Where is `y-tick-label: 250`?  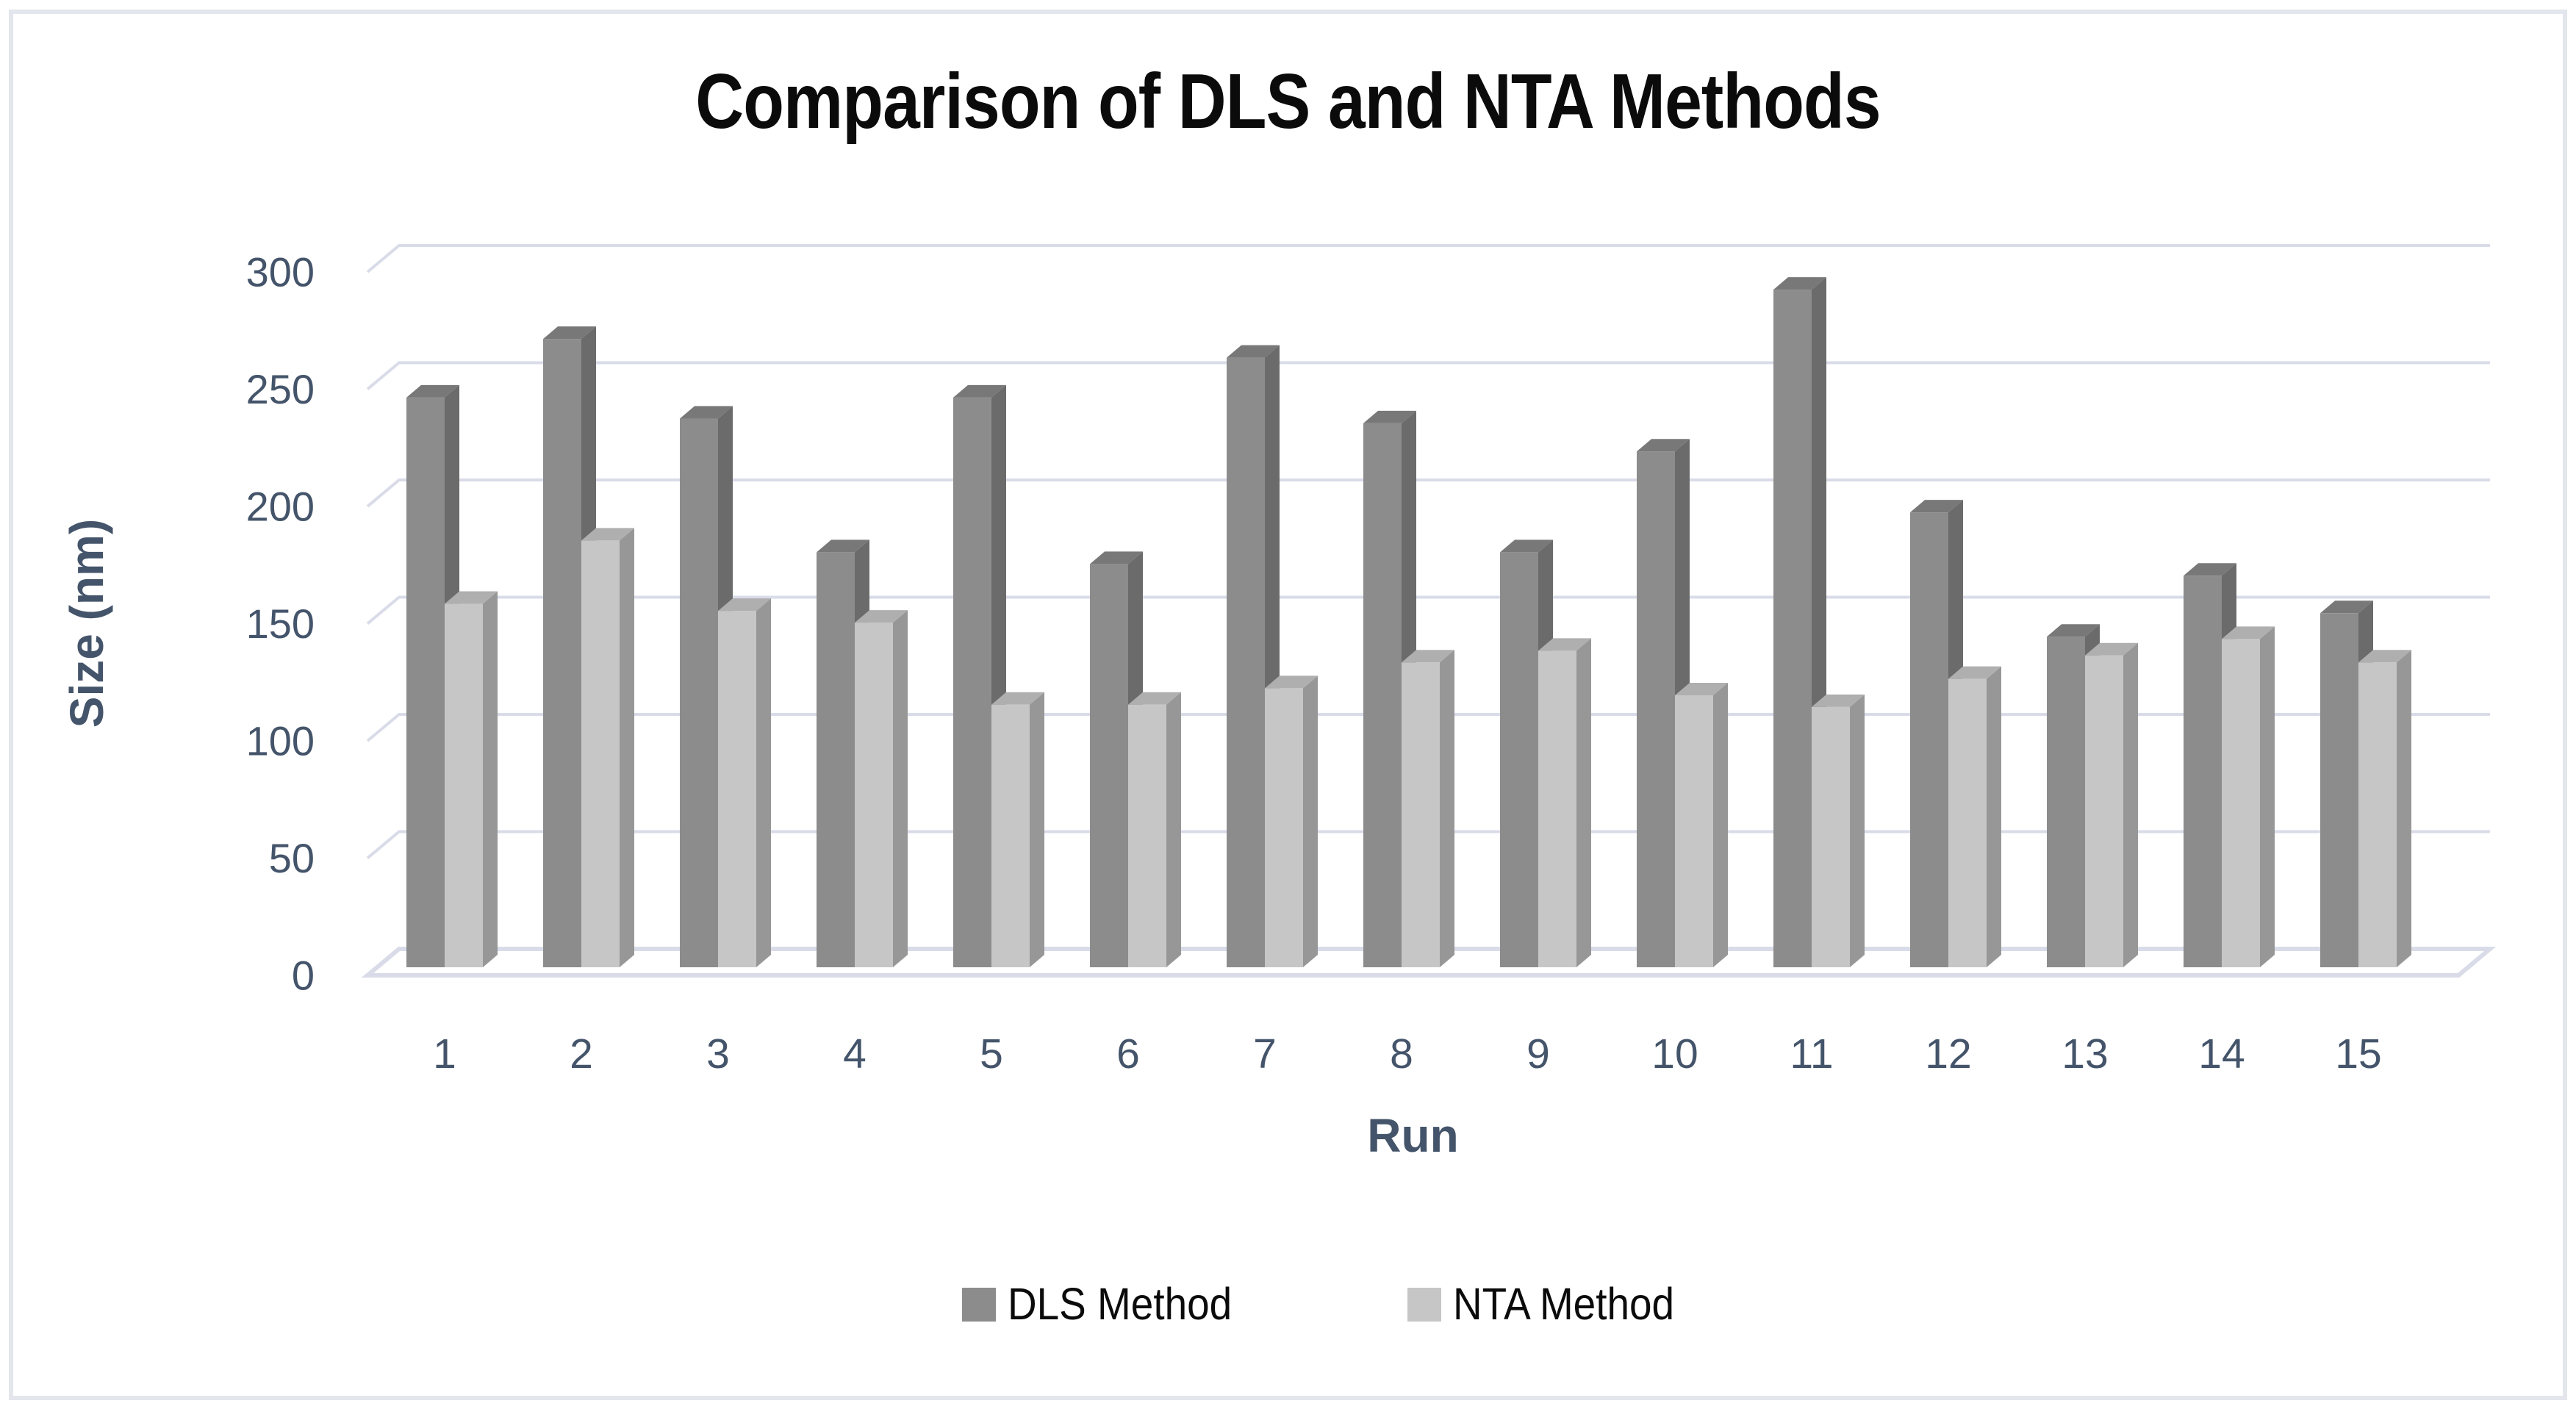 y-tick-label: 250 is located at coordinates (280, 389).